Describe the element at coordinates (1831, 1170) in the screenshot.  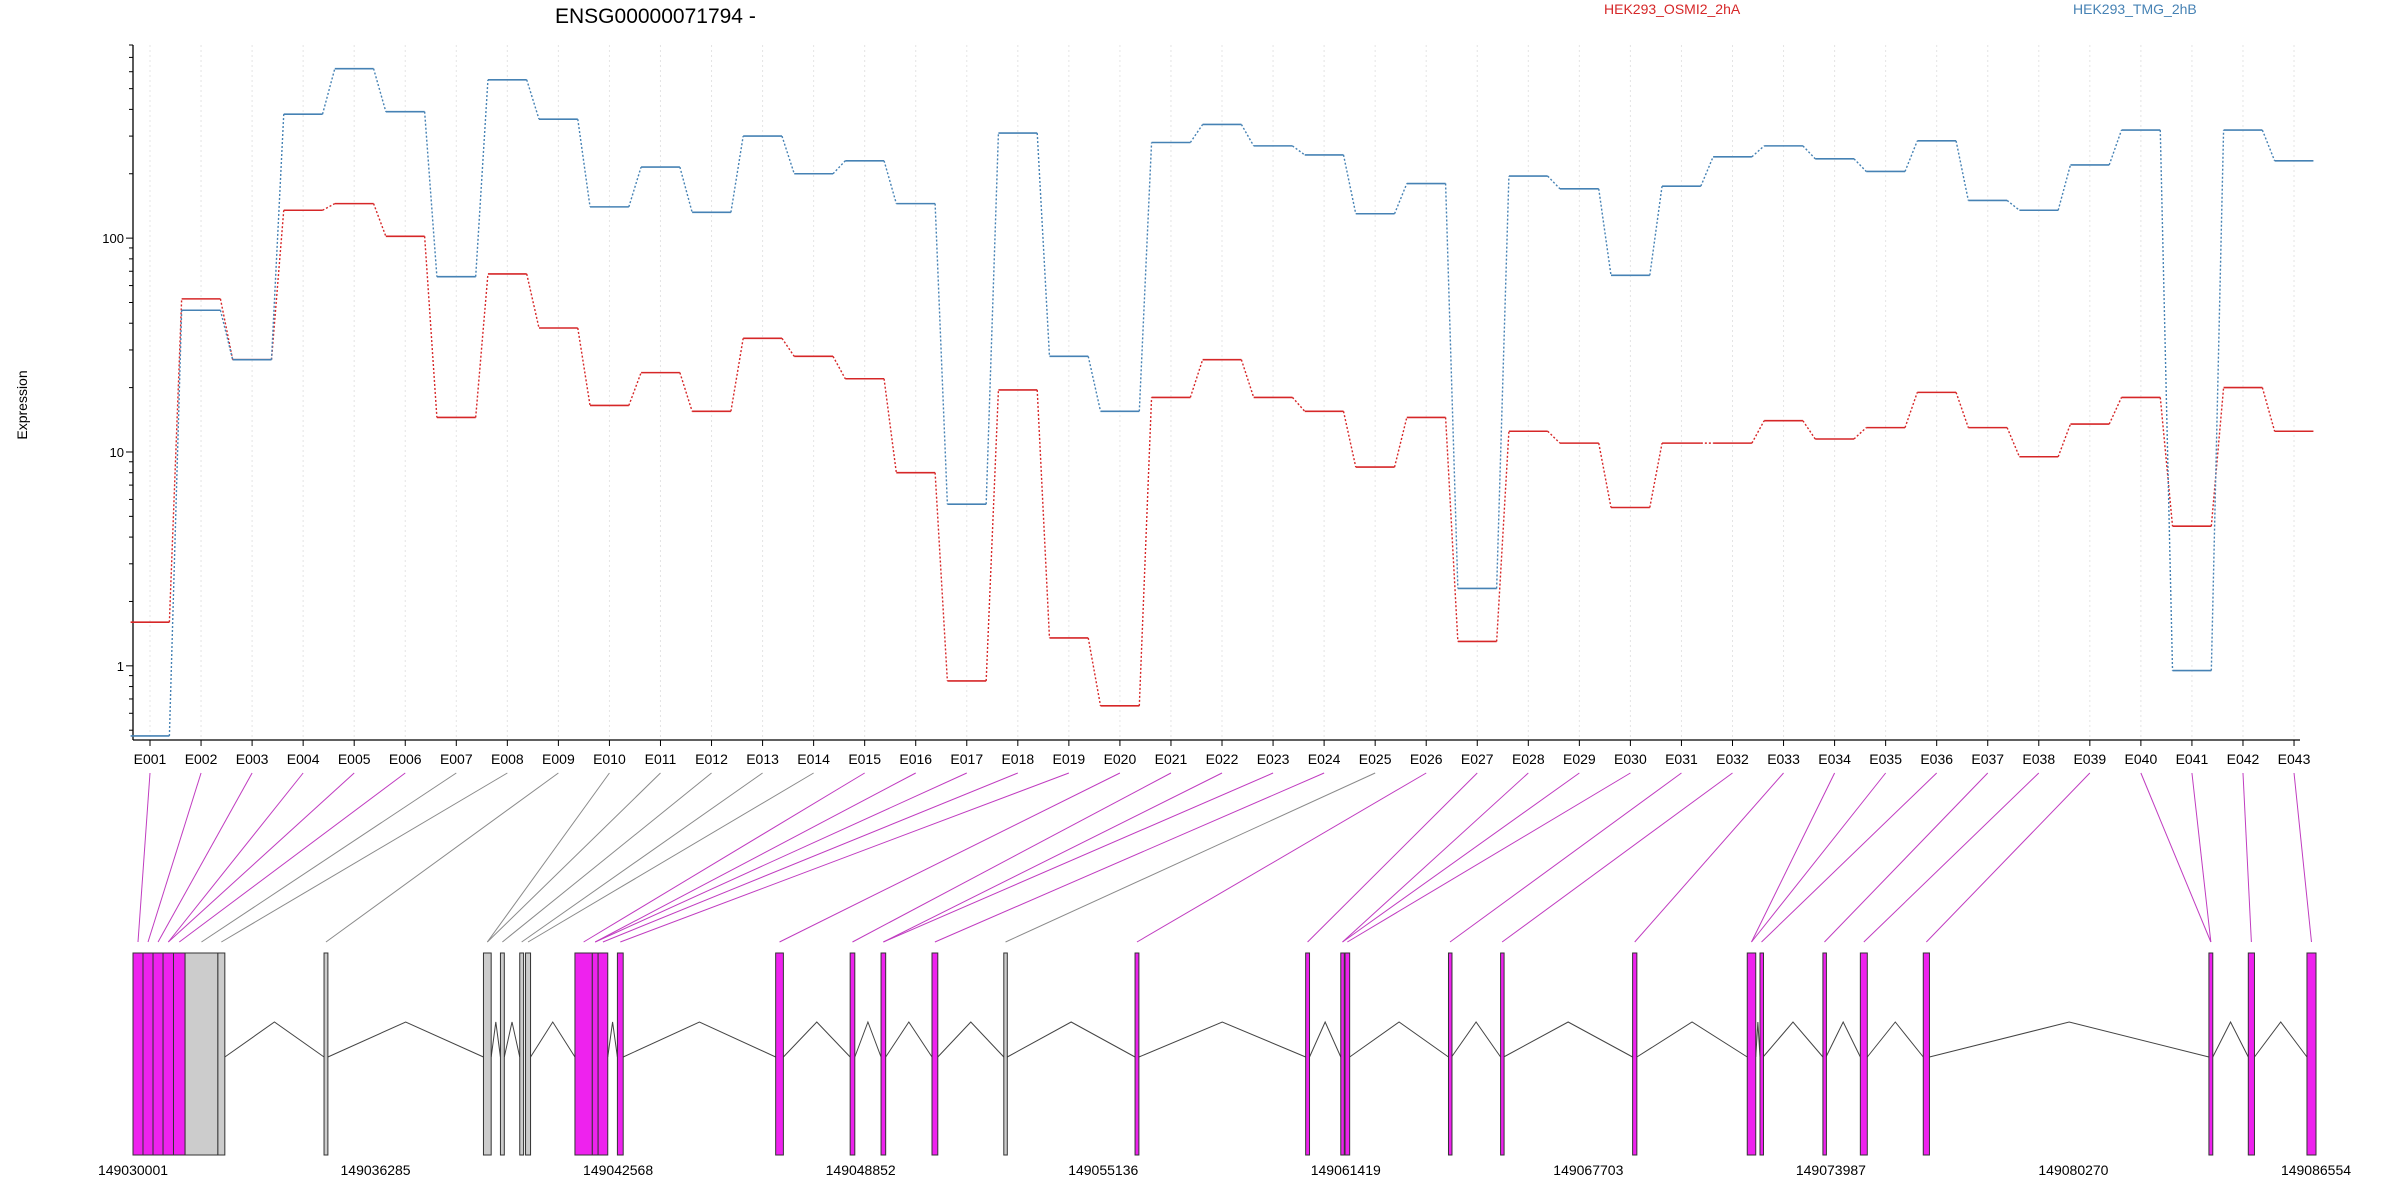
I see `genomic-position-label: 149073987` at that location.